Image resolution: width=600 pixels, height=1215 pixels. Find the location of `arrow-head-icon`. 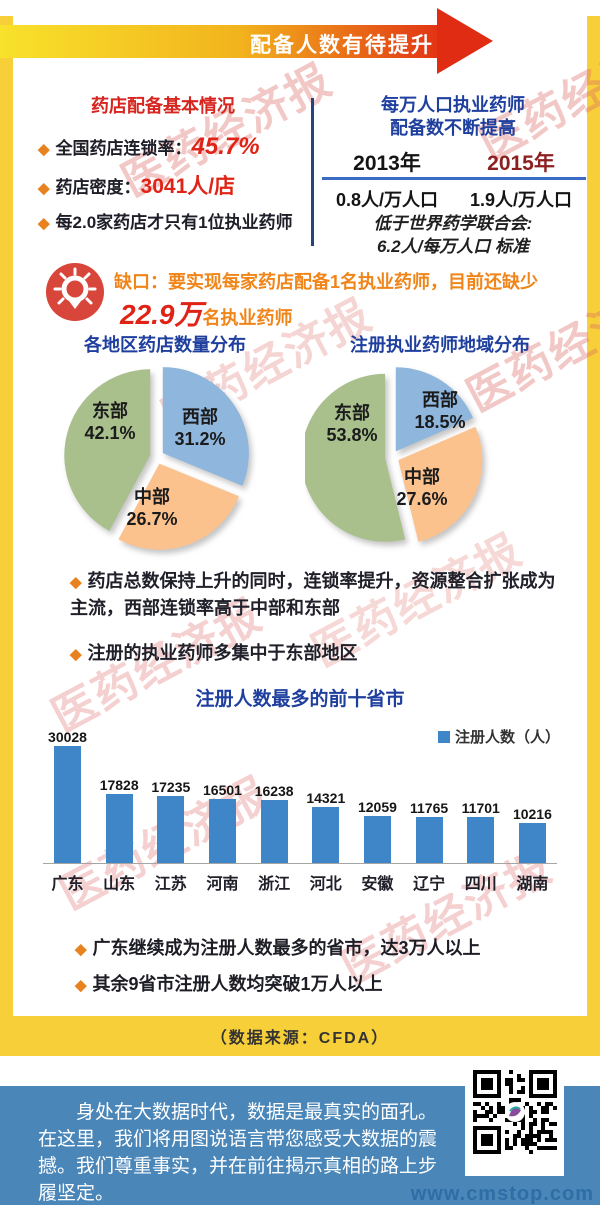

arrow-head-icon is located at coordinates (465, 41).